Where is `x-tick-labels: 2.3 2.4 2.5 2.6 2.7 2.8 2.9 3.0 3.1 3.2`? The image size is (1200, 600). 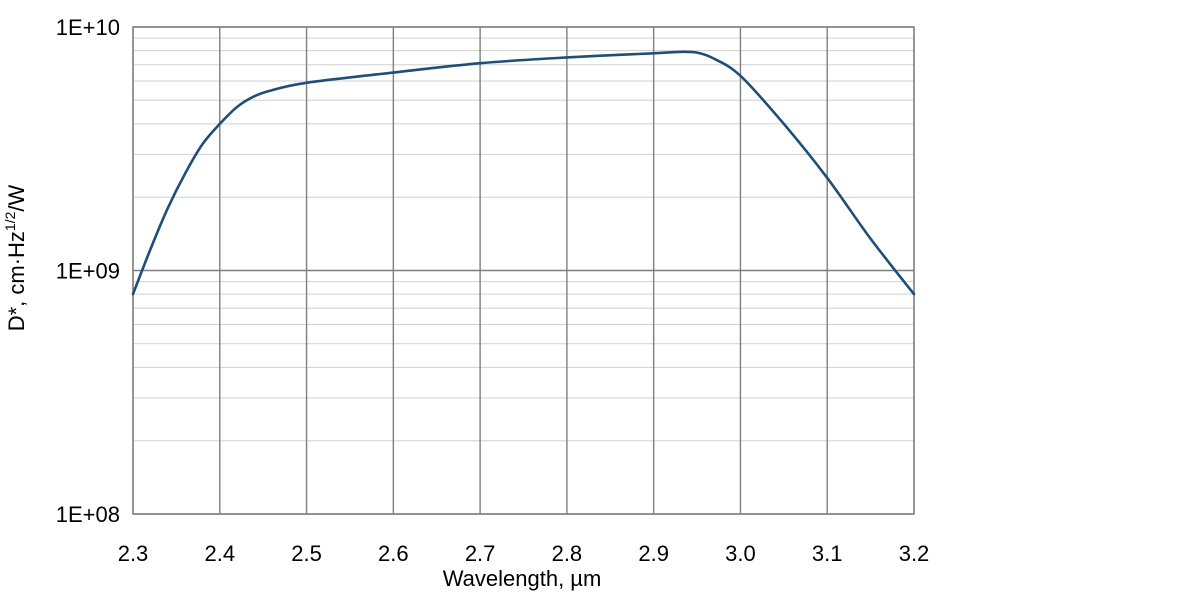
x-tick-labels: 2.3 2.4 2.5 2.6 2.7 2.8 2.9 3.0 3.1 3.2 is located at coordinates (524, 553).